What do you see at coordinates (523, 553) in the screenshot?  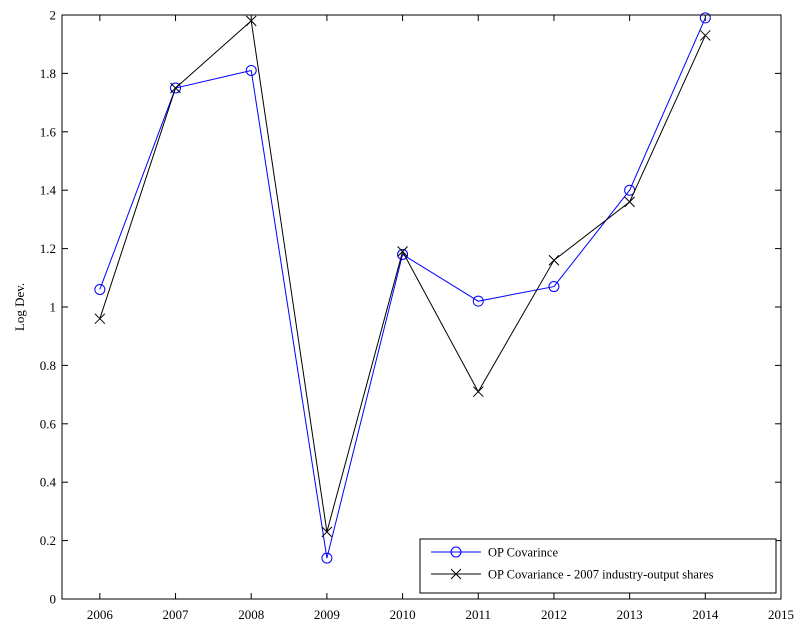 I see `legend-label-series-1: OP Covarince` at bounding box center [523, 553].